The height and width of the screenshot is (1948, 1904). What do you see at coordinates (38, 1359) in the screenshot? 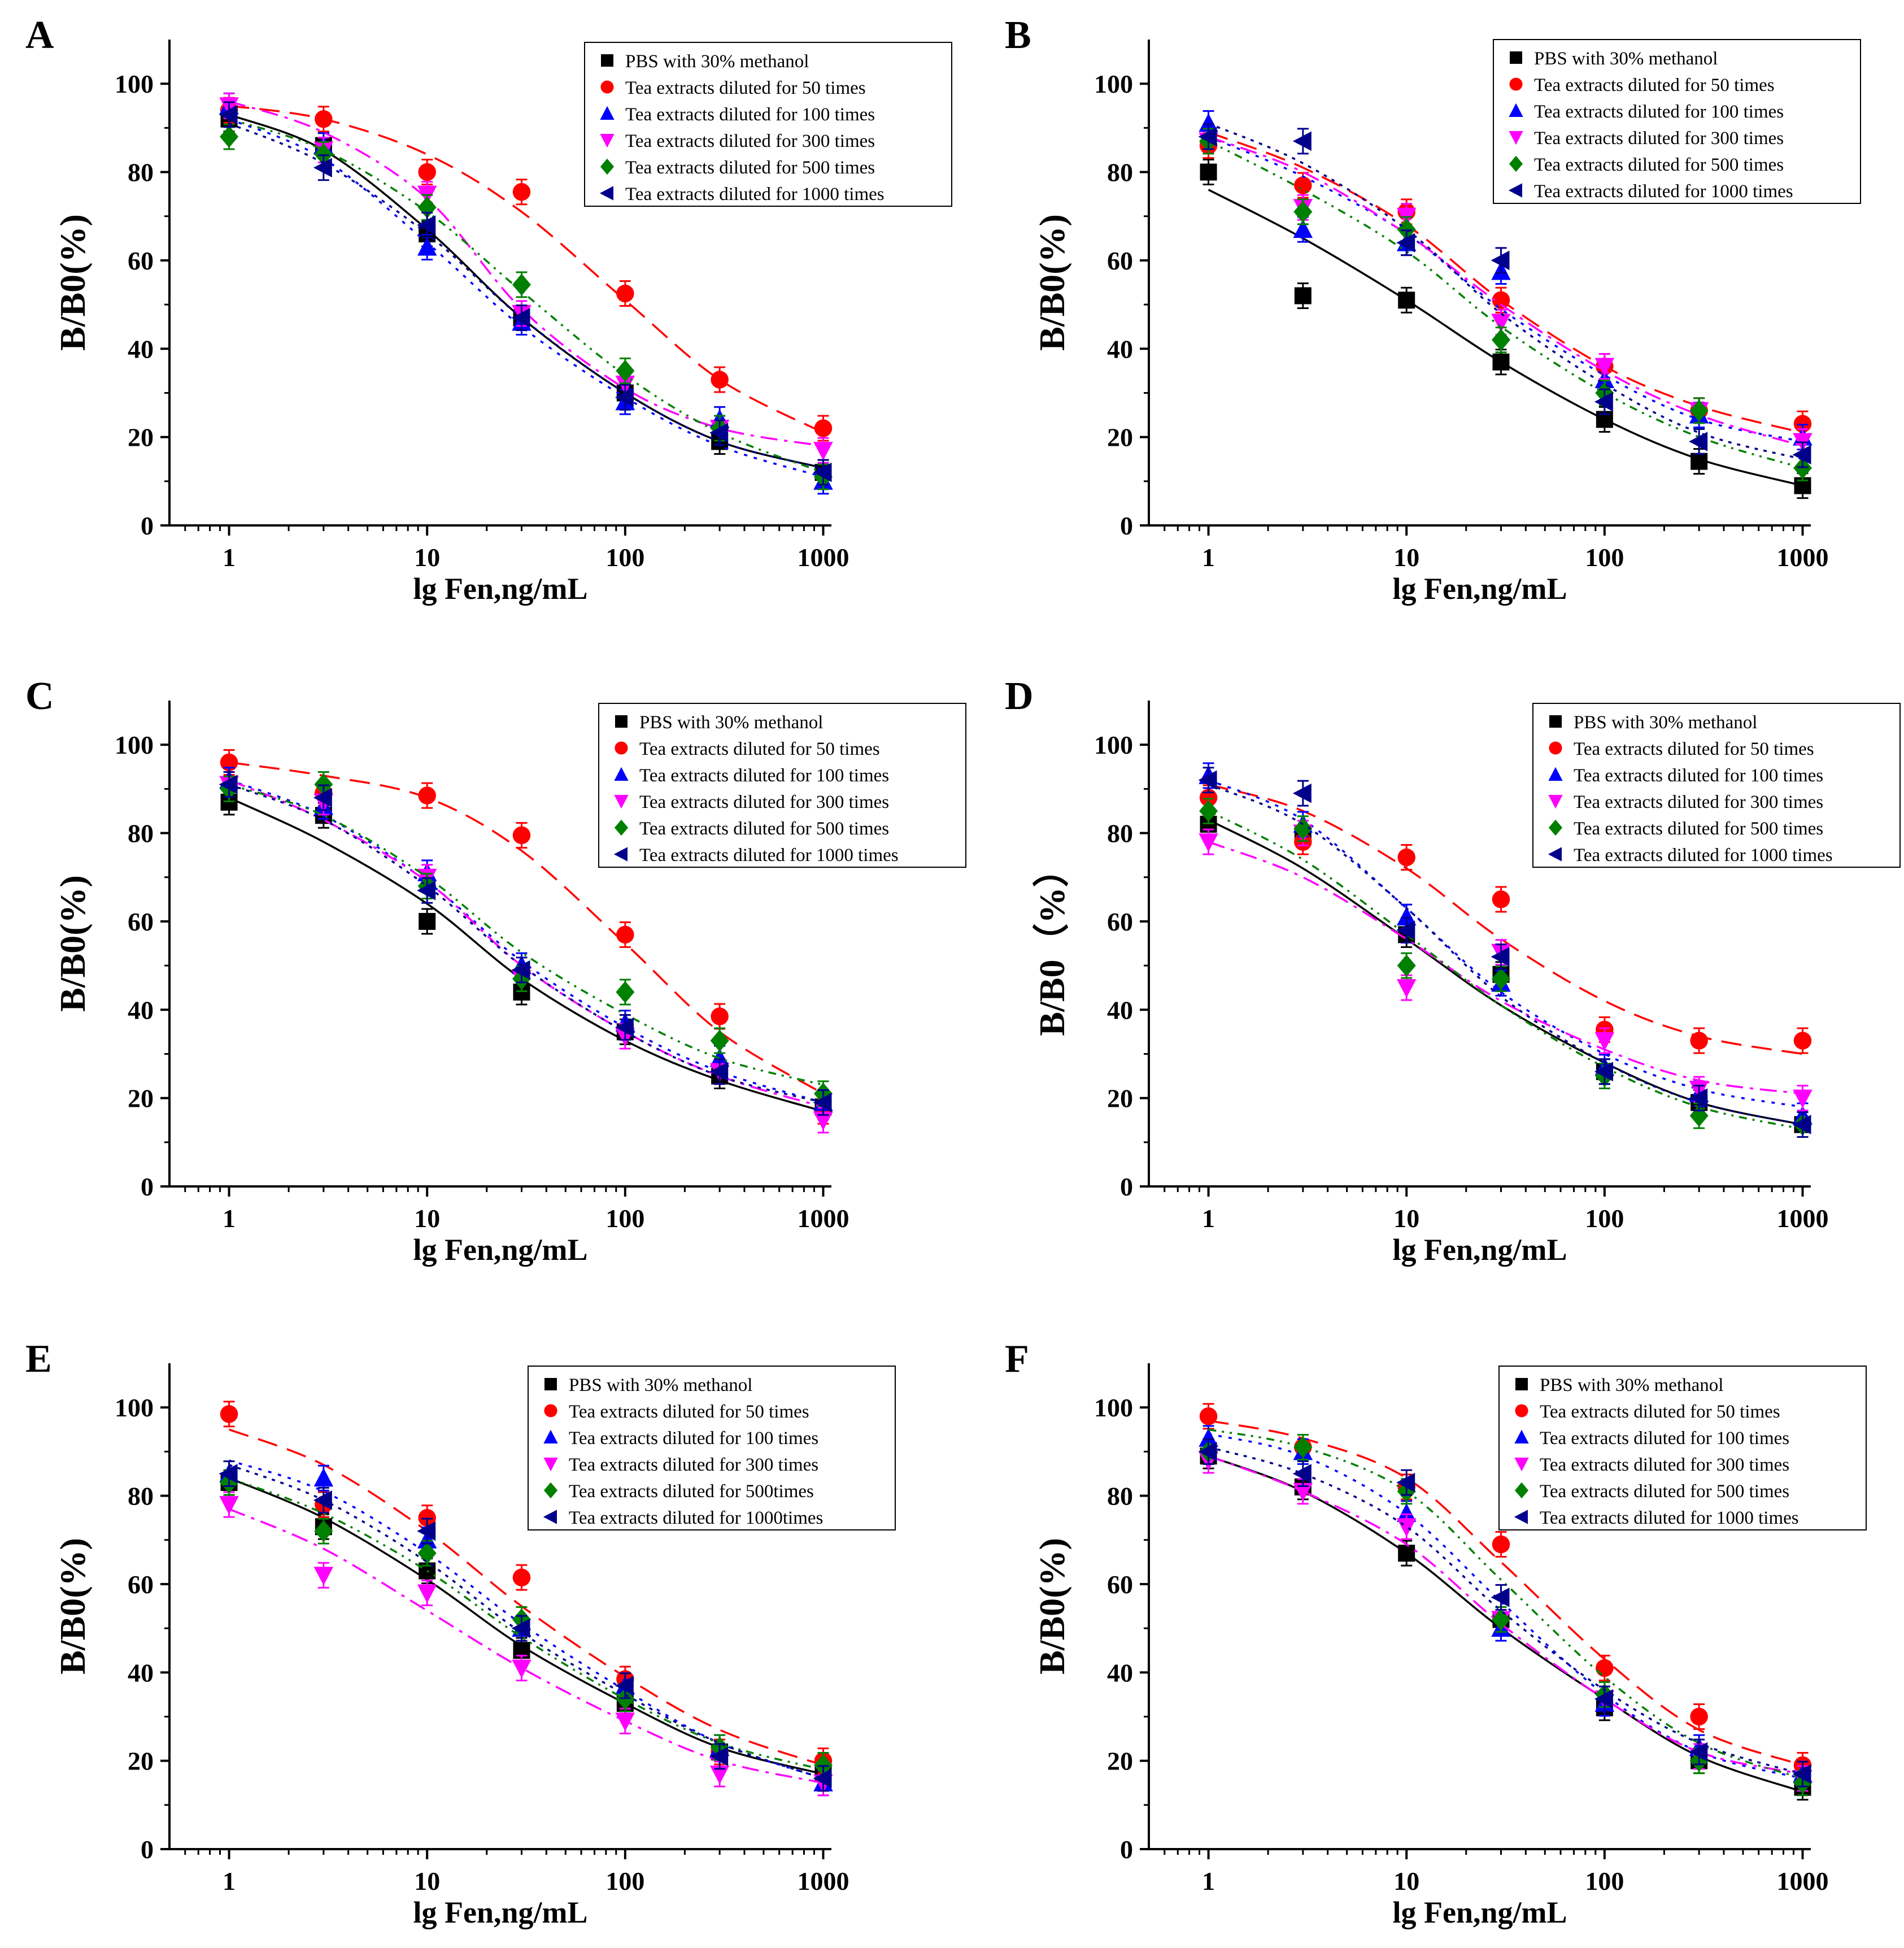
I see `panel-label: E` at bounding box center [38, 1359].